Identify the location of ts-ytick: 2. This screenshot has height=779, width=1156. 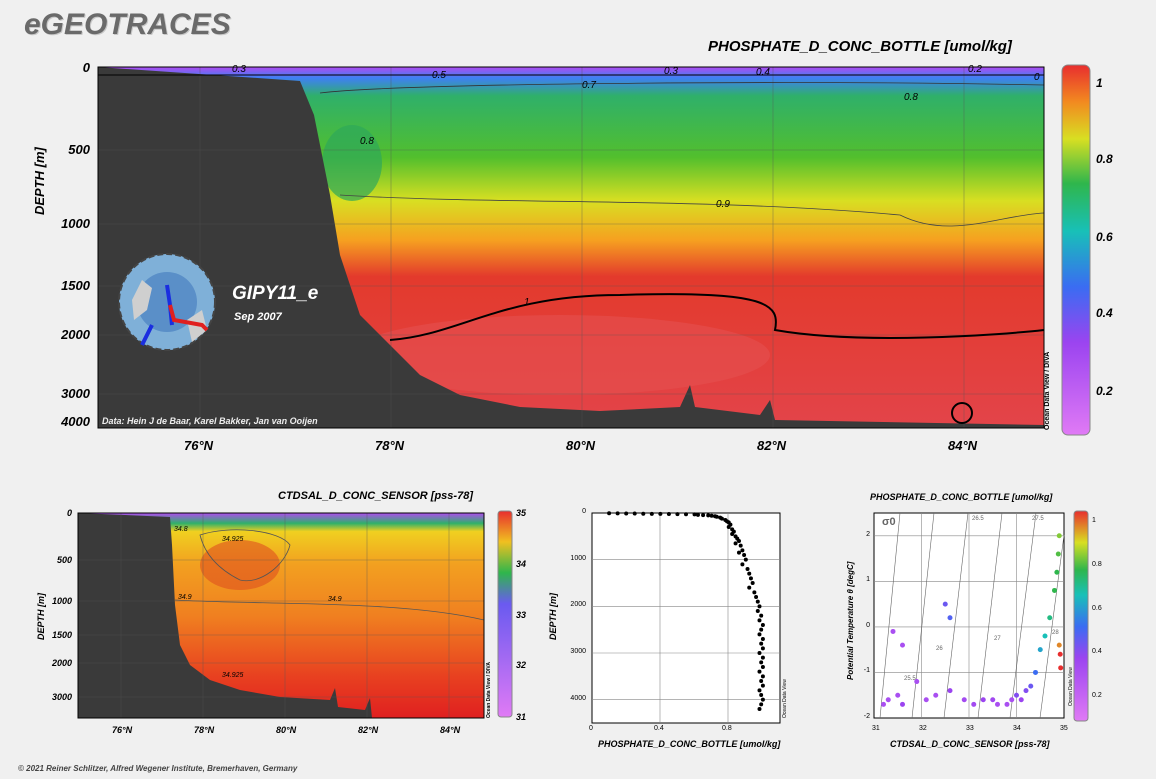
(868, 534).